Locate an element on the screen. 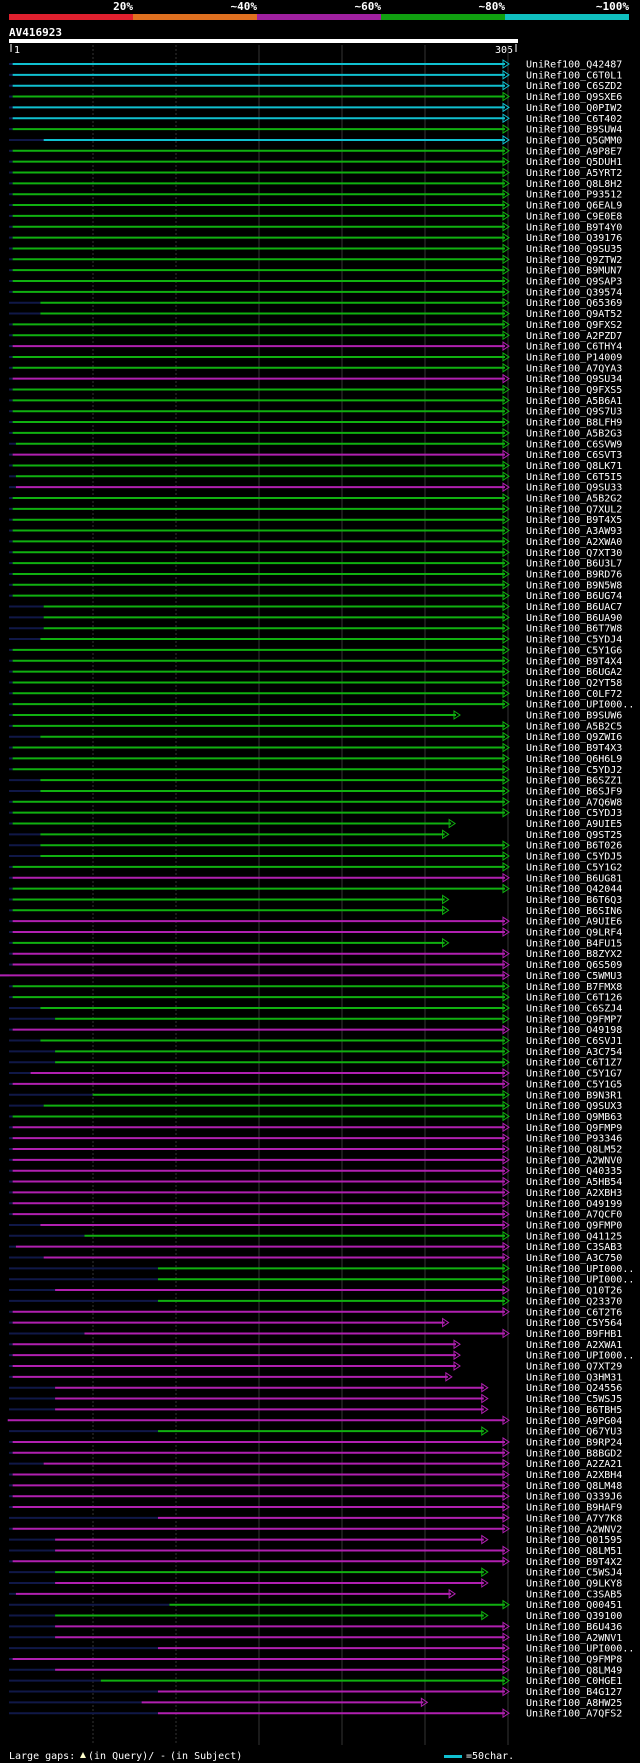 The width and height of the screenshot is (640, 1763). hit-label: UniRef100_C6SZJ4 is located at coordinates (574, 1008).